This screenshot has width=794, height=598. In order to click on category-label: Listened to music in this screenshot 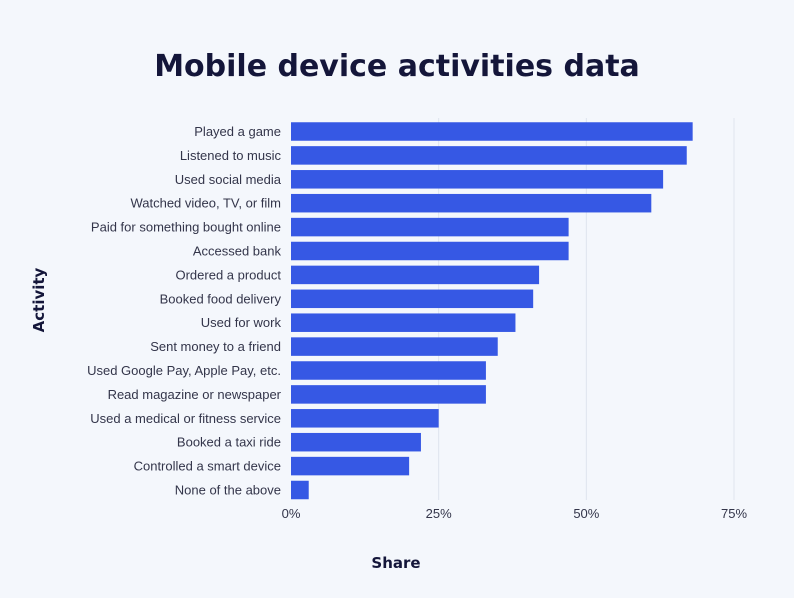, I will do `click(231, 155)`.